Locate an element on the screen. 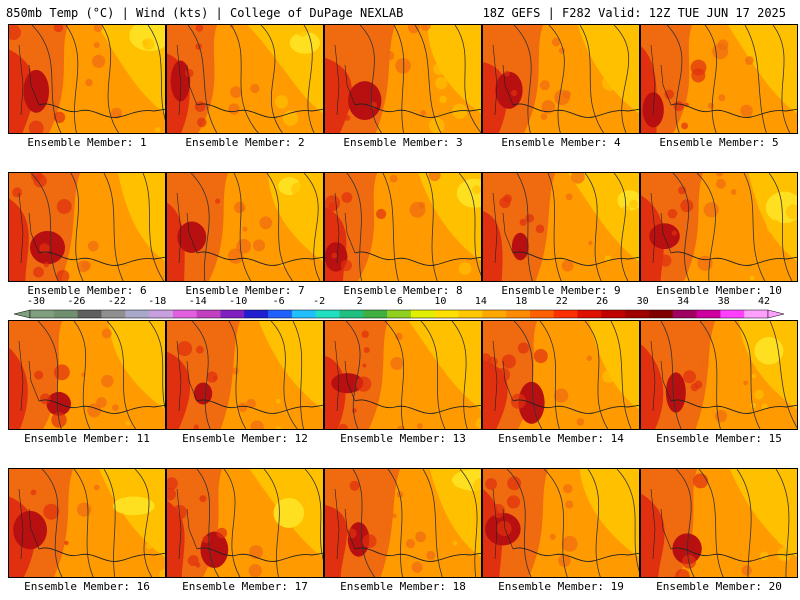 The height and width of the screenshot is (600, 800). ensemble-member-label: Ensemble Member: 11 is located at coordinates (87, 438).